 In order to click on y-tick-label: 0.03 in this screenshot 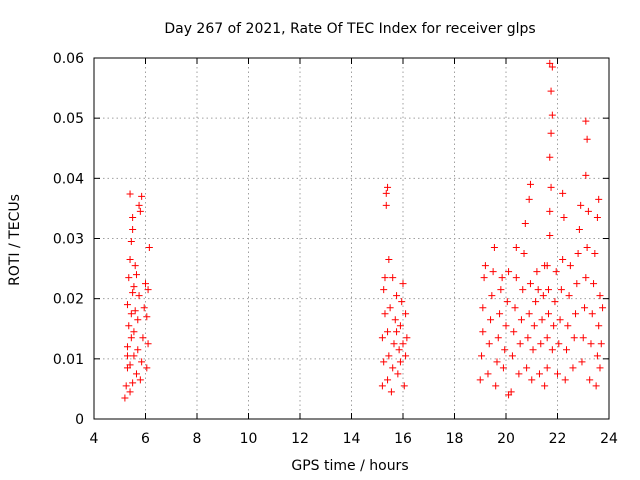, I will do `click(68, 240)`.